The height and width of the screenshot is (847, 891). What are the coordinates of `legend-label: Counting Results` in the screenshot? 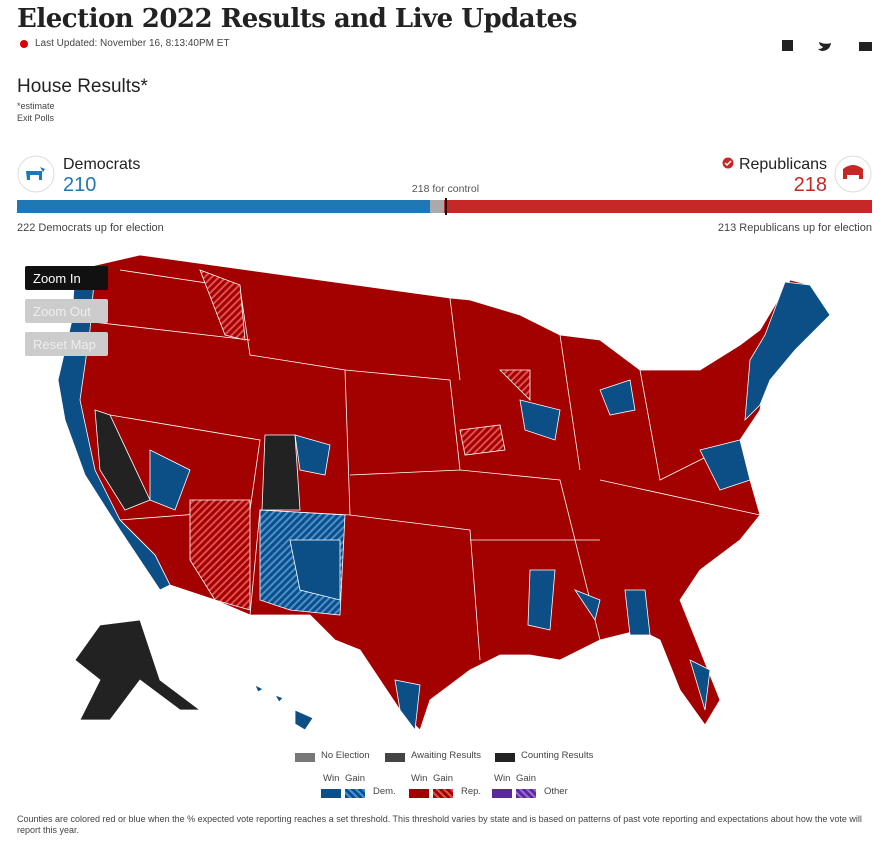 It's located at (557, 755).